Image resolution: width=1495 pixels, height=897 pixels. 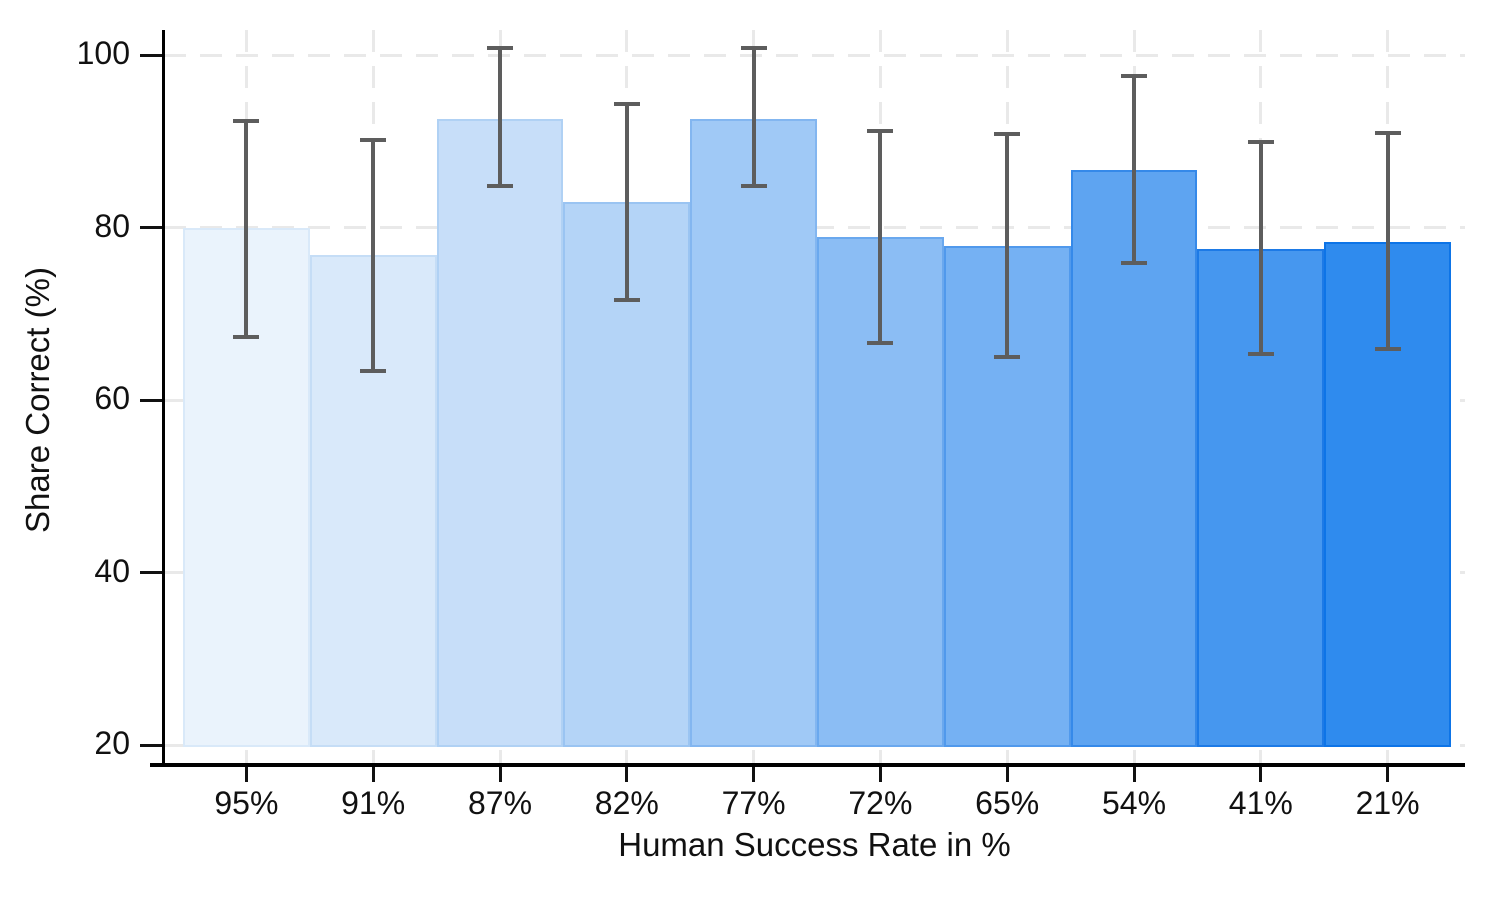 I want to click on y-axis-title: Share Correct (%), so click(x=38, y=400).